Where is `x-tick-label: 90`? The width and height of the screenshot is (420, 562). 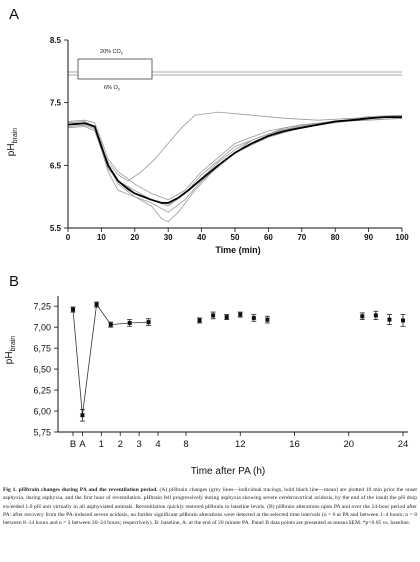
x-tick-label: 90 is located at coordinates (368, 237).